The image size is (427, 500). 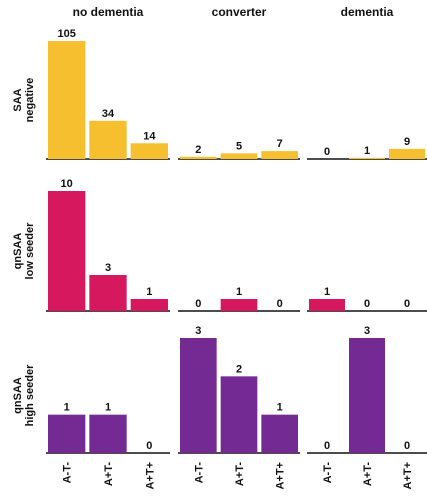 What do you see at coordinates (66, 34) in the screenshot?
I see `data-label: 105` at bounding box center [66, 34].